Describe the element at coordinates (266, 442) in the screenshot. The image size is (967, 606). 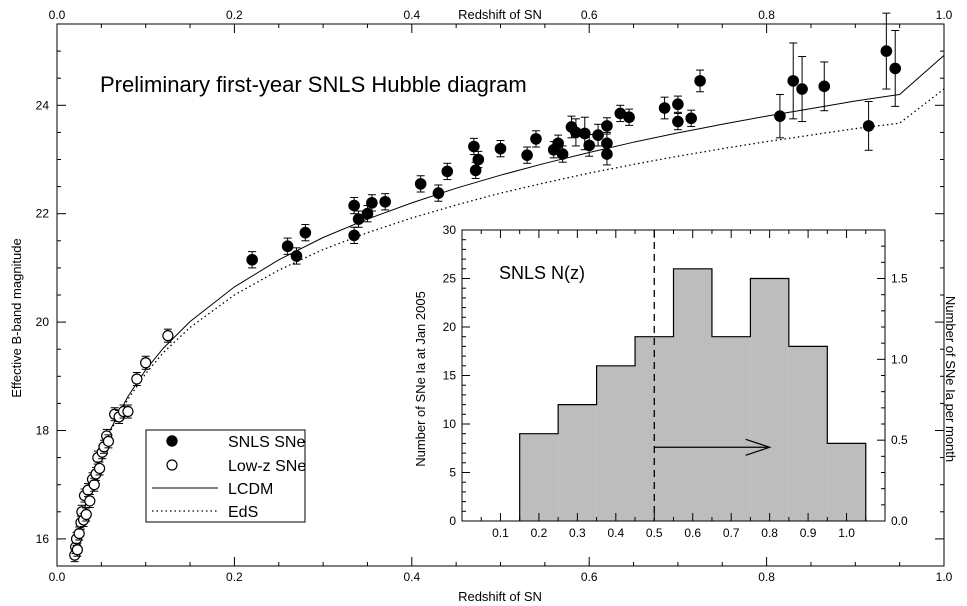
I see `legend-label-snls: SNLS SNe` at that location.